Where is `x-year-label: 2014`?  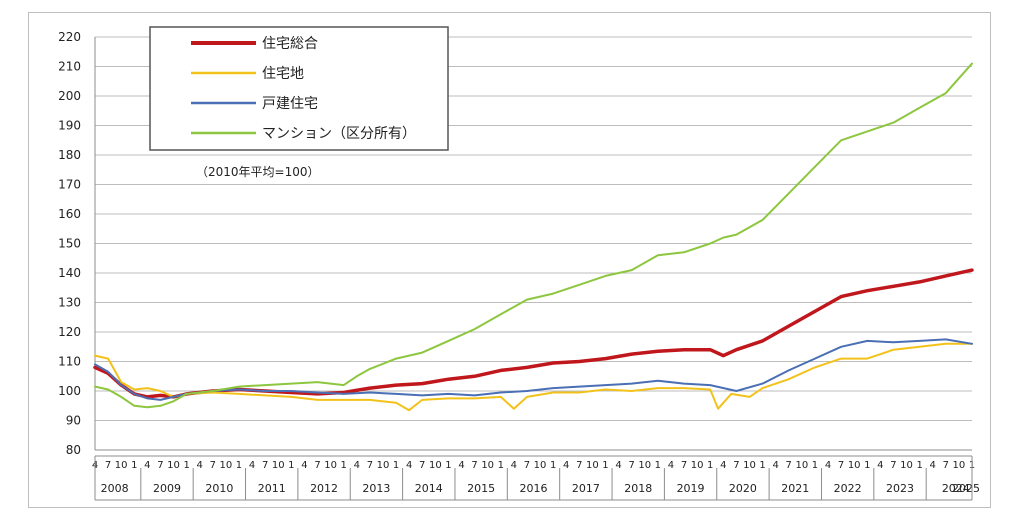
x-year-label: 2014 is located at coordinates (429, 488).